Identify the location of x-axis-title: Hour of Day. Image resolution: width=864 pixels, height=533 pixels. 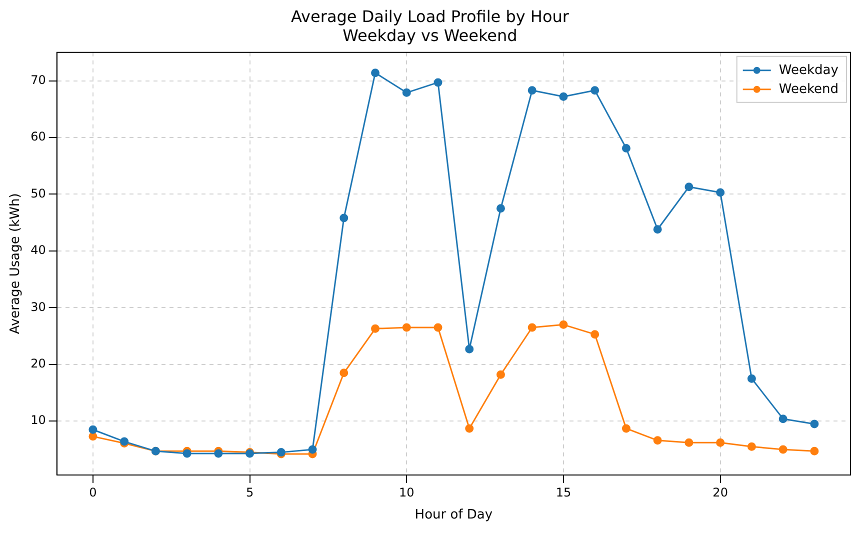
(453, 515).